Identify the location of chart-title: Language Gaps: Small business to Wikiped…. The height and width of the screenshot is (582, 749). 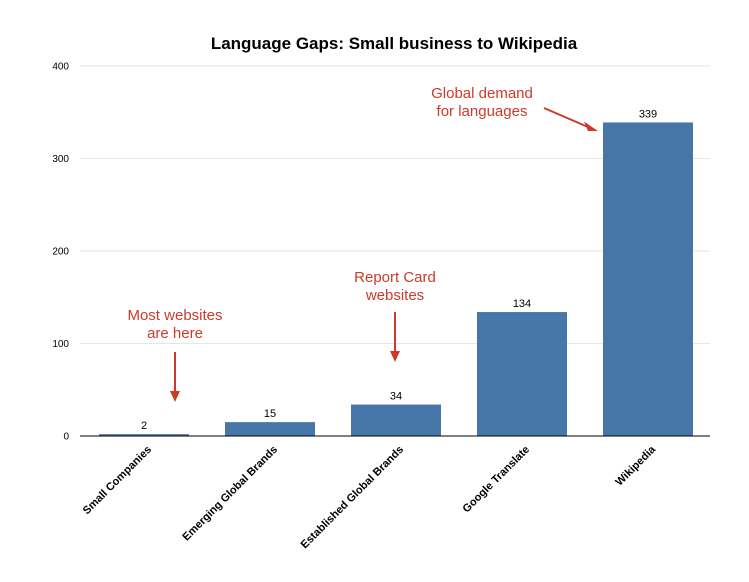
(394, 43).